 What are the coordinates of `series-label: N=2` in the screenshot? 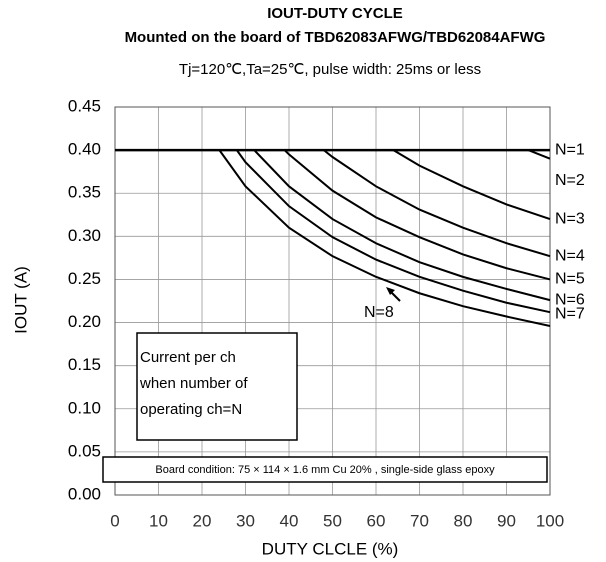 It's located at (570, 180).